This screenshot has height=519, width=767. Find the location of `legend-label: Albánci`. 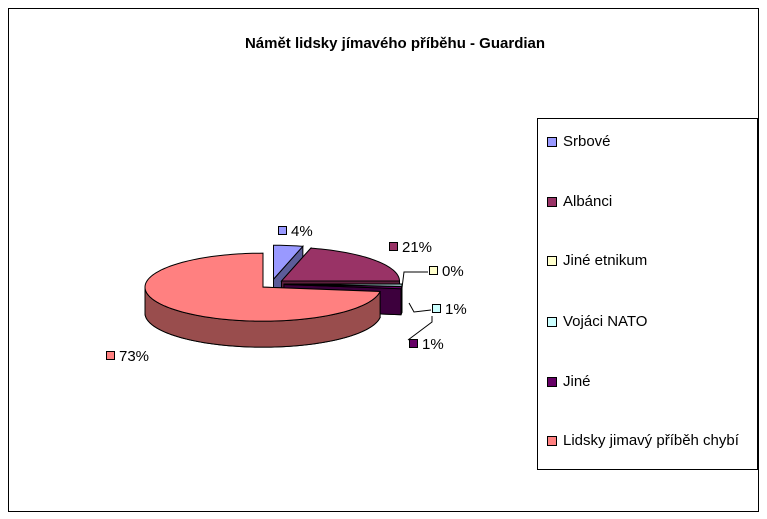

legend-label: Albánci is located at coordinates (588, 201).